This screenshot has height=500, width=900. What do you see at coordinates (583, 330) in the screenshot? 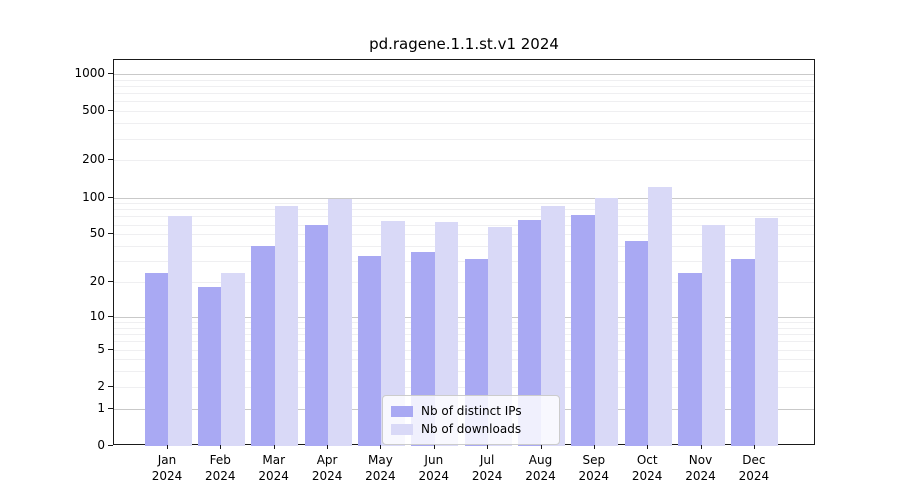
I see `bar-distinct-ips-sep` at bounding box center [583, 330].